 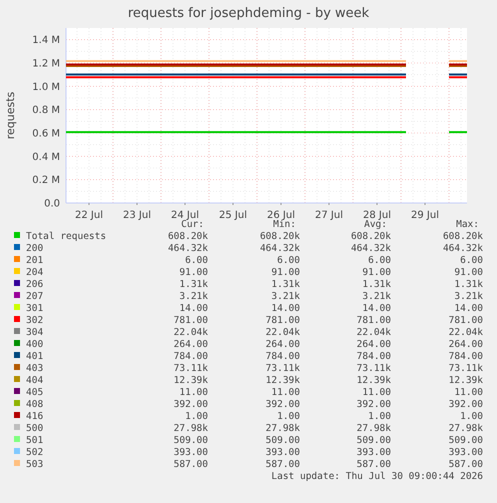 I want to click on legend-label: 401, so click(x=35, y=356).